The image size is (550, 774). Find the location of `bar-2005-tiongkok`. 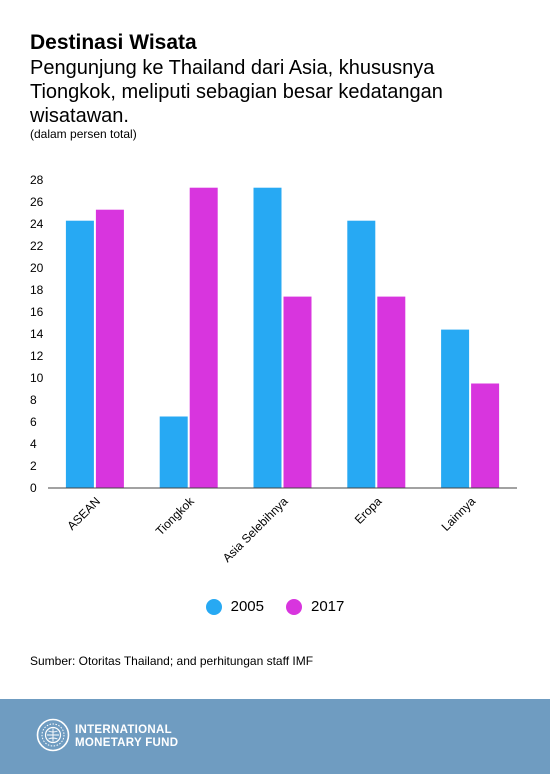

bar-2005-tiongkok is located at coordinates (173, 452).